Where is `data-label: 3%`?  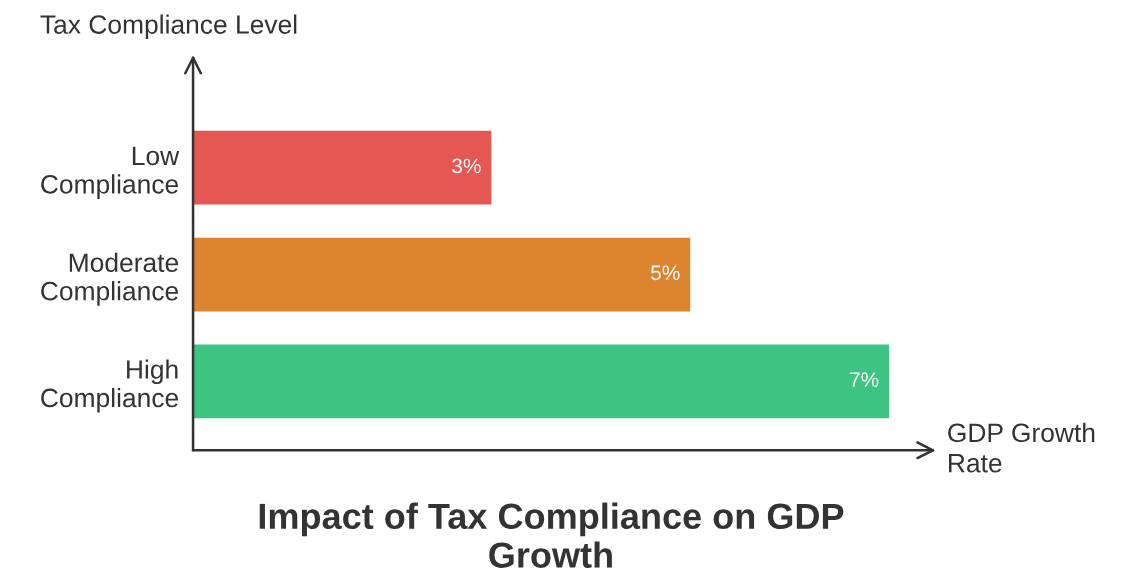
data-label: 3% is located at coordinates (466, 166).